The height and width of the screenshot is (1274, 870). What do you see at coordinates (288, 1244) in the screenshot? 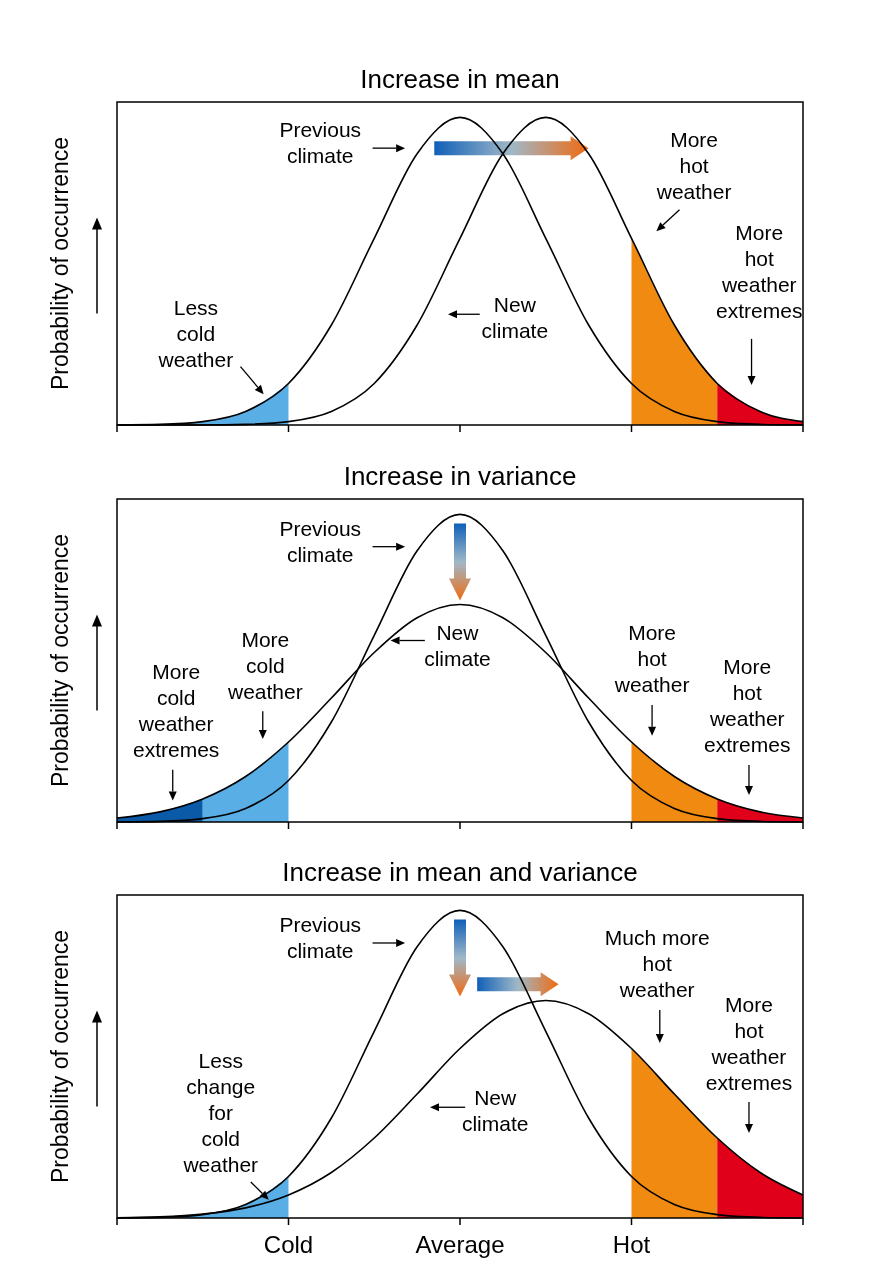
I see `x-tick-label: Cold` at bounding box center [288, 1244].